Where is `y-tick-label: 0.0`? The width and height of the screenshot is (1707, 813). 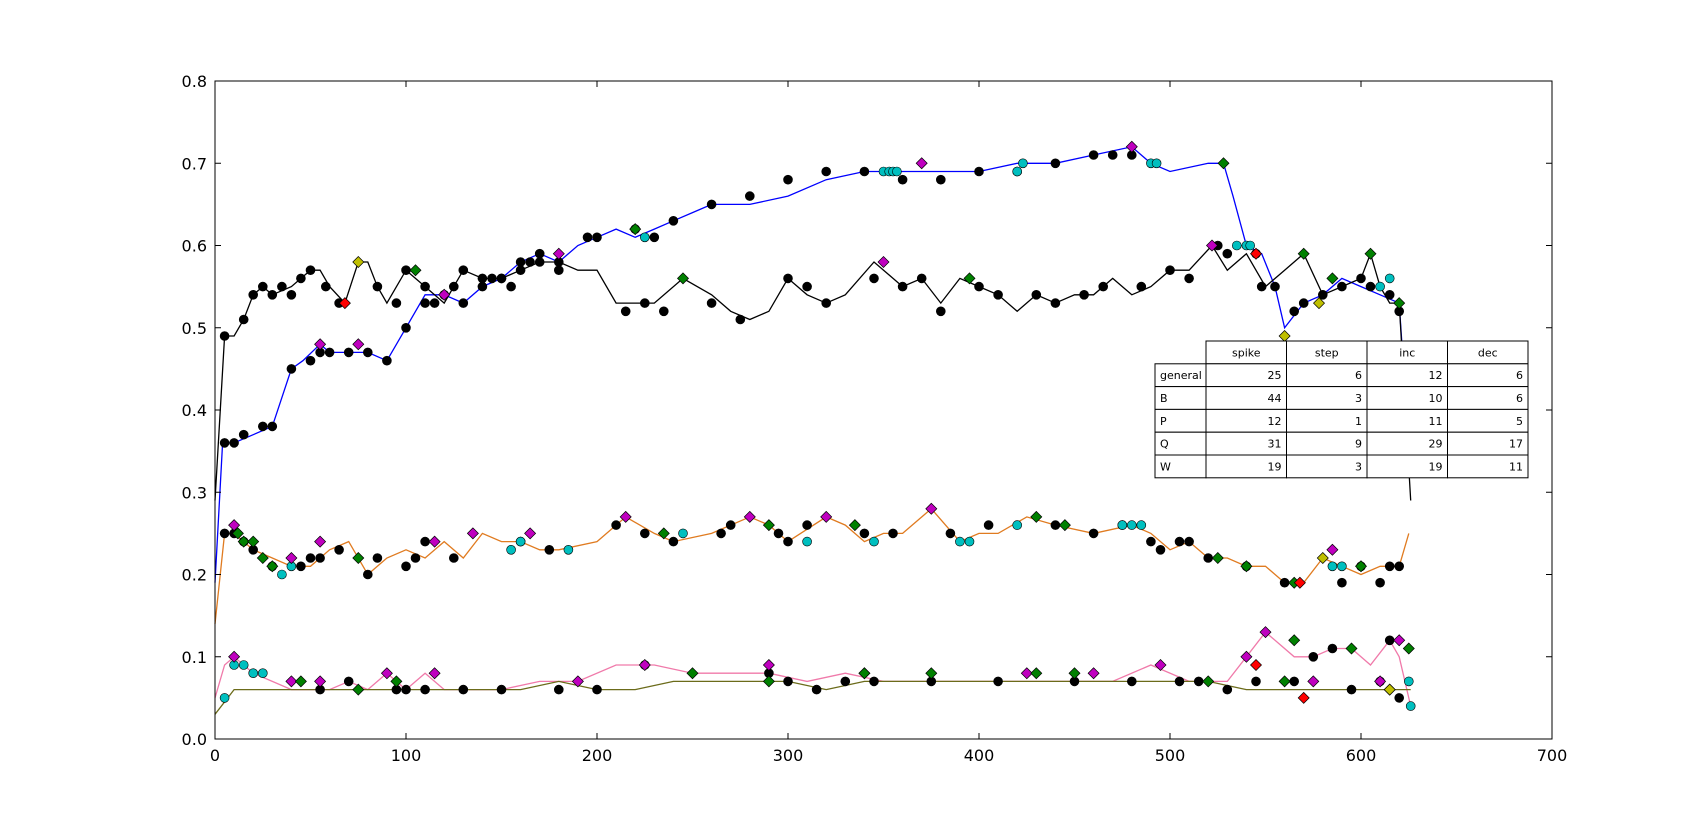
y-tick-label: 0.0 is located at coordinates (194, 739).